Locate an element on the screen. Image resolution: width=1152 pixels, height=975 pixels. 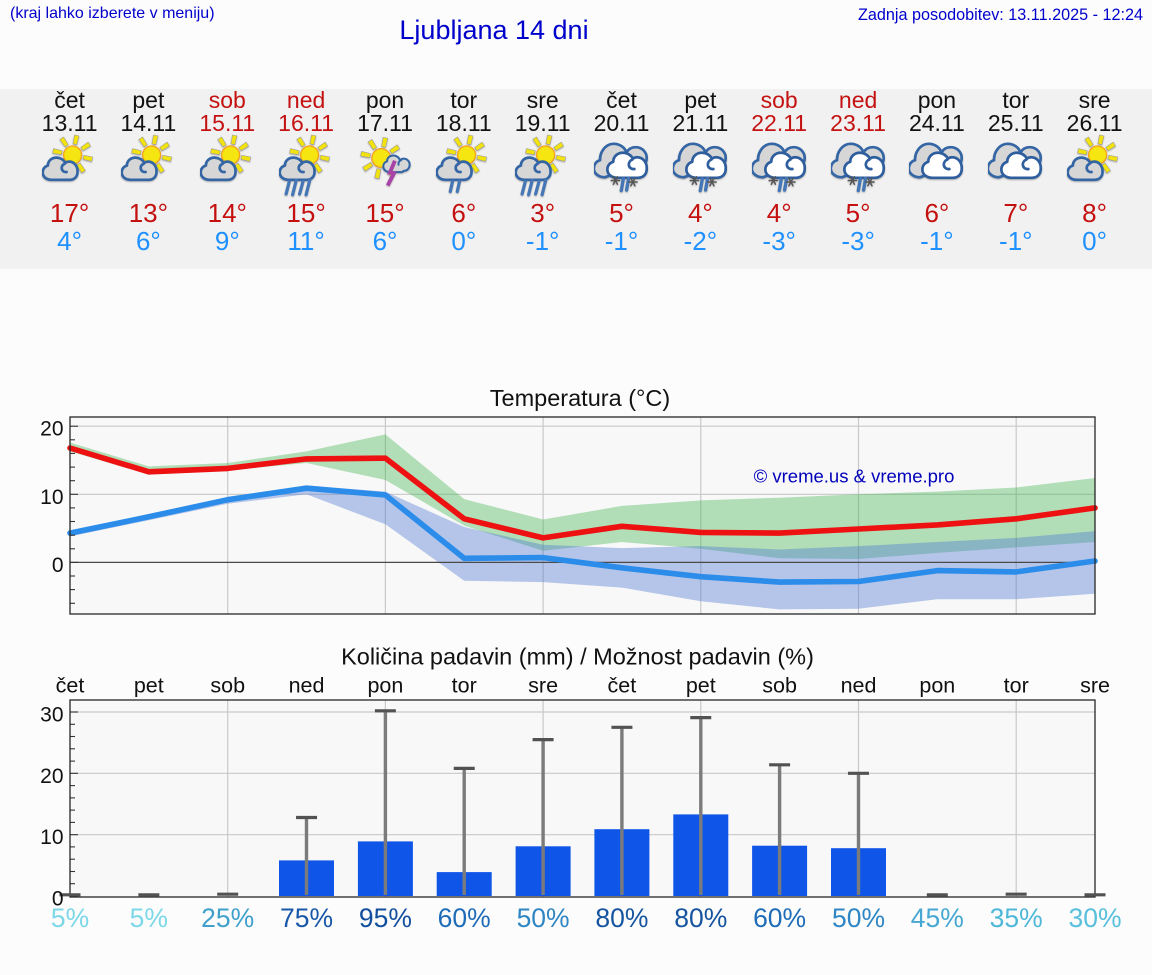
svg-text: 95% is located at coordinates (385, 918).